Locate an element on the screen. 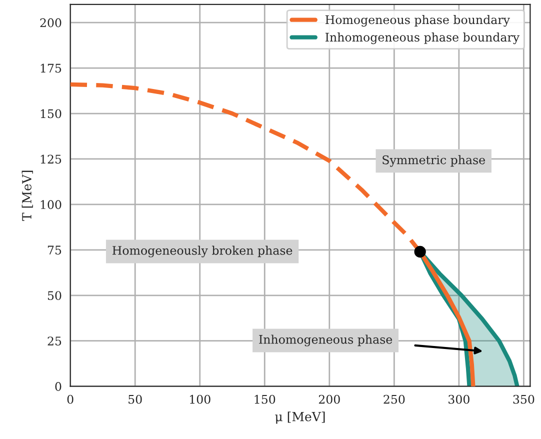 This screenshot has width=541, height=439. x-tick-label: 250 is located at coordinates (394, 399).